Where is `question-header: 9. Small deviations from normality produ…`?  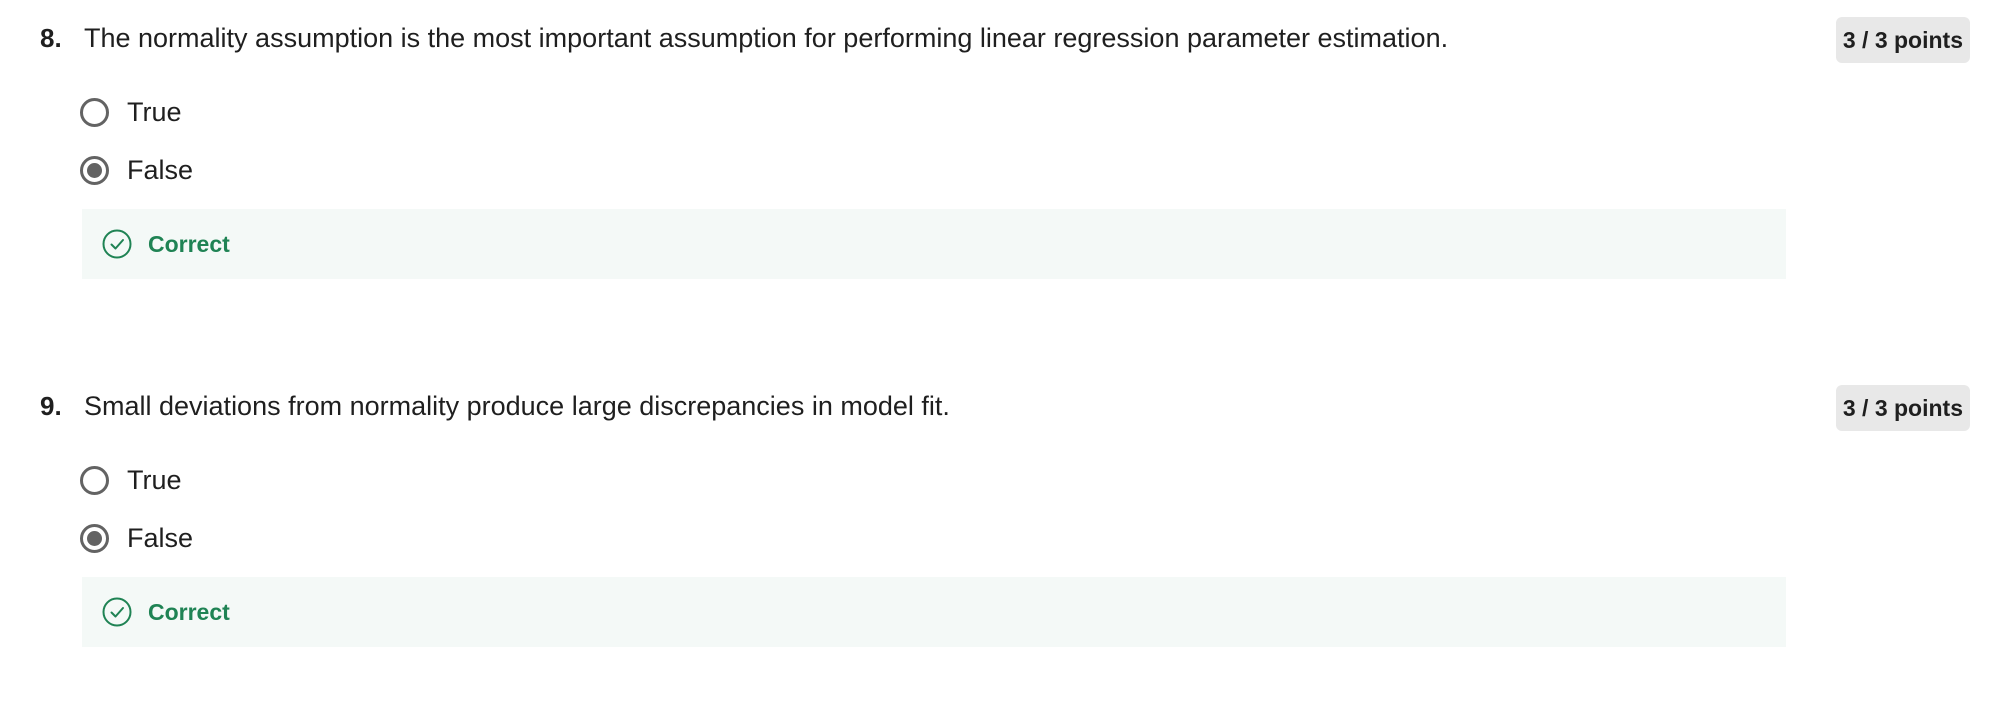
question-header: 9. Small deviations from normality produ… is located at coordinates (495, 406).